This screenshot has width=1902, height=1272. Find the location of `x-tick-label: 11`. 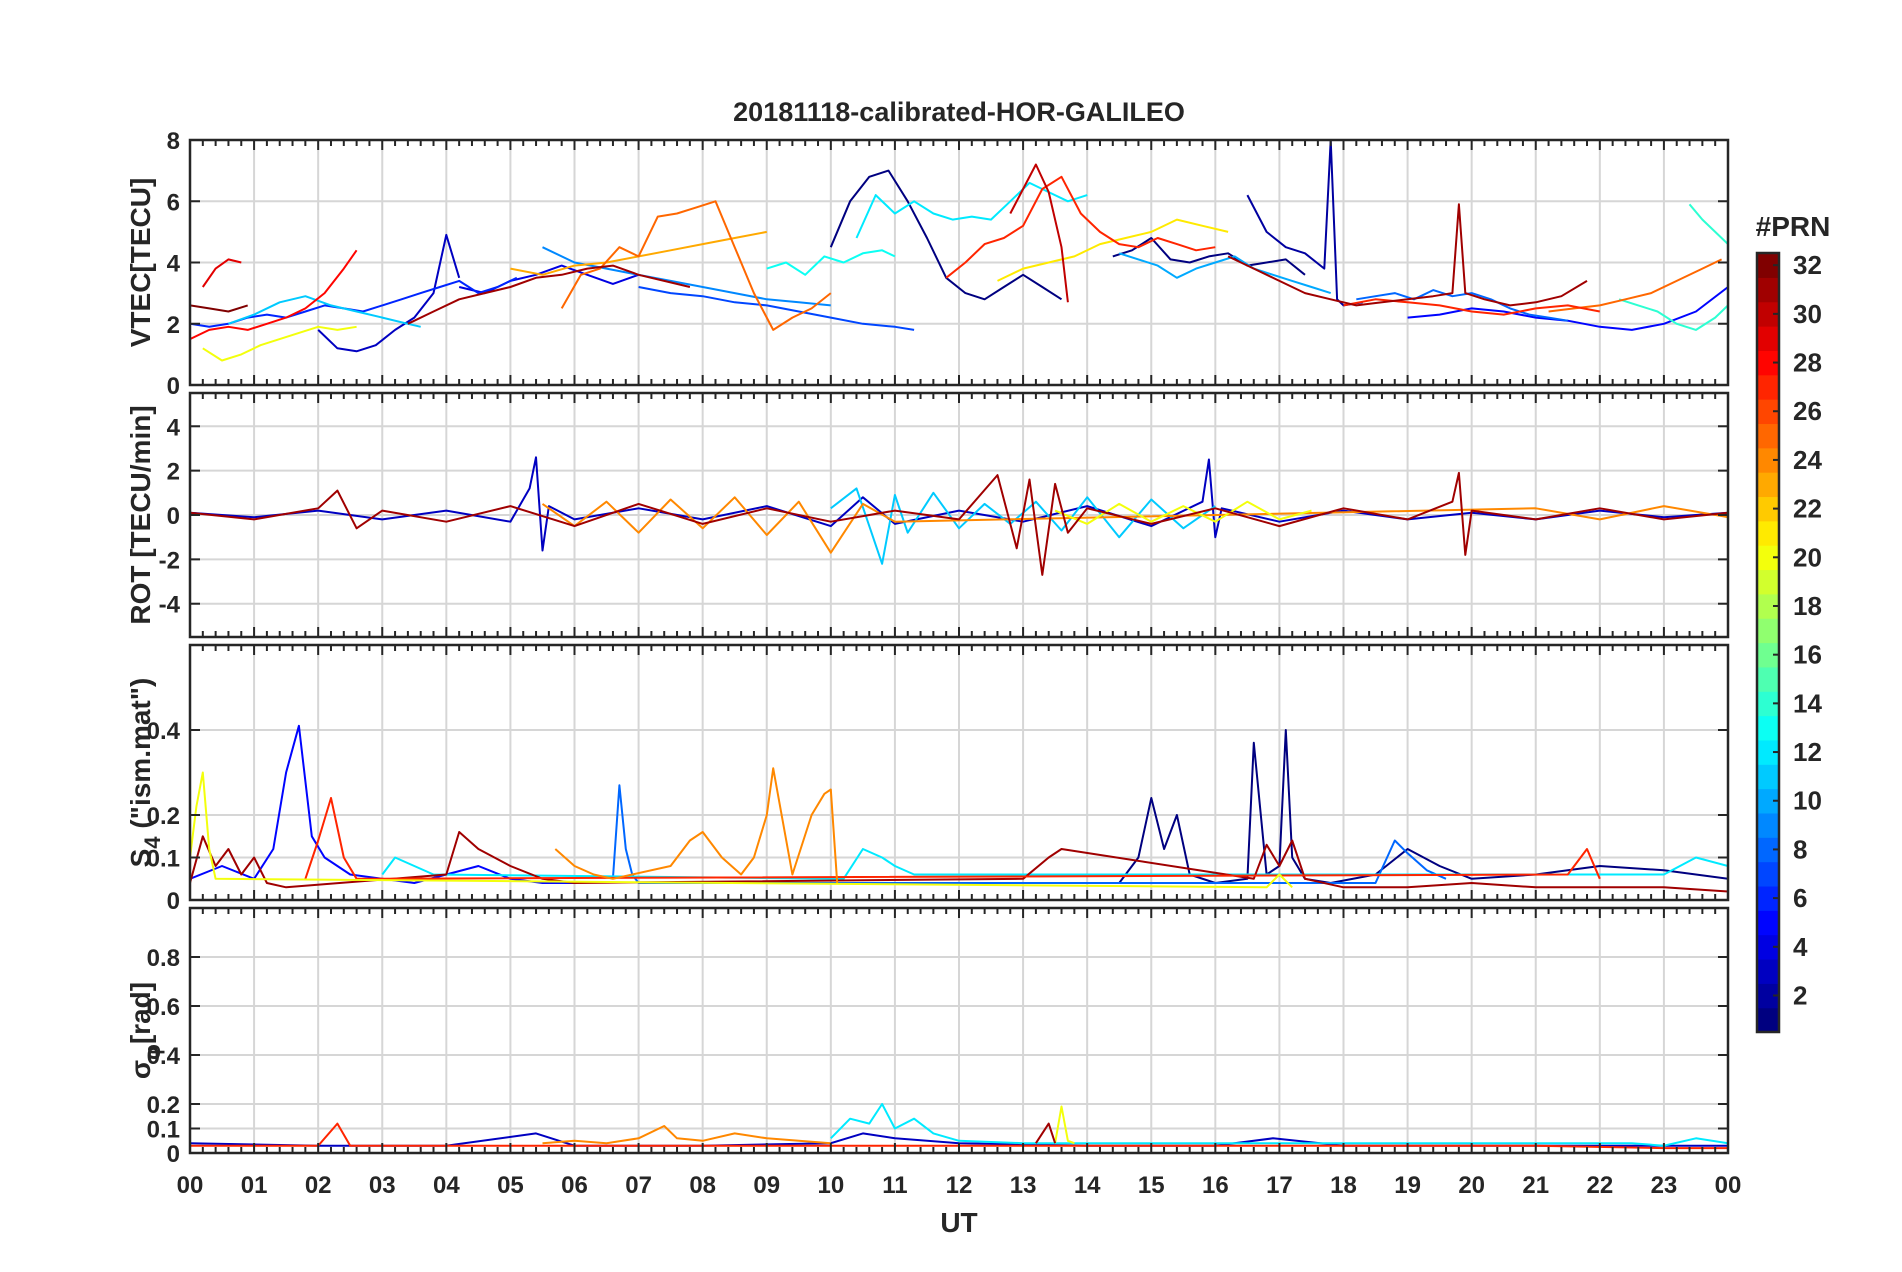

x-tick-label: 11 is located at coordinates (894, 1185).